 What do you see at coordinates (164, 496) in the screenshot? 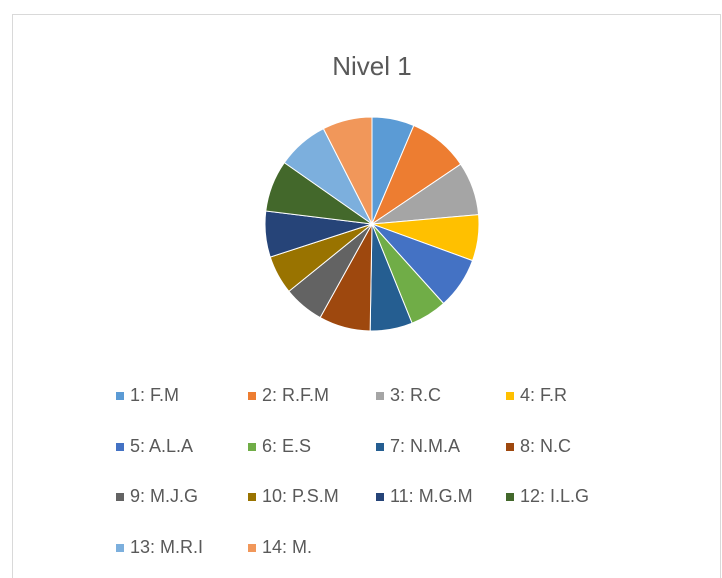
I see `legend-label: 9: M.J.G` at bounding box center [164, 496].